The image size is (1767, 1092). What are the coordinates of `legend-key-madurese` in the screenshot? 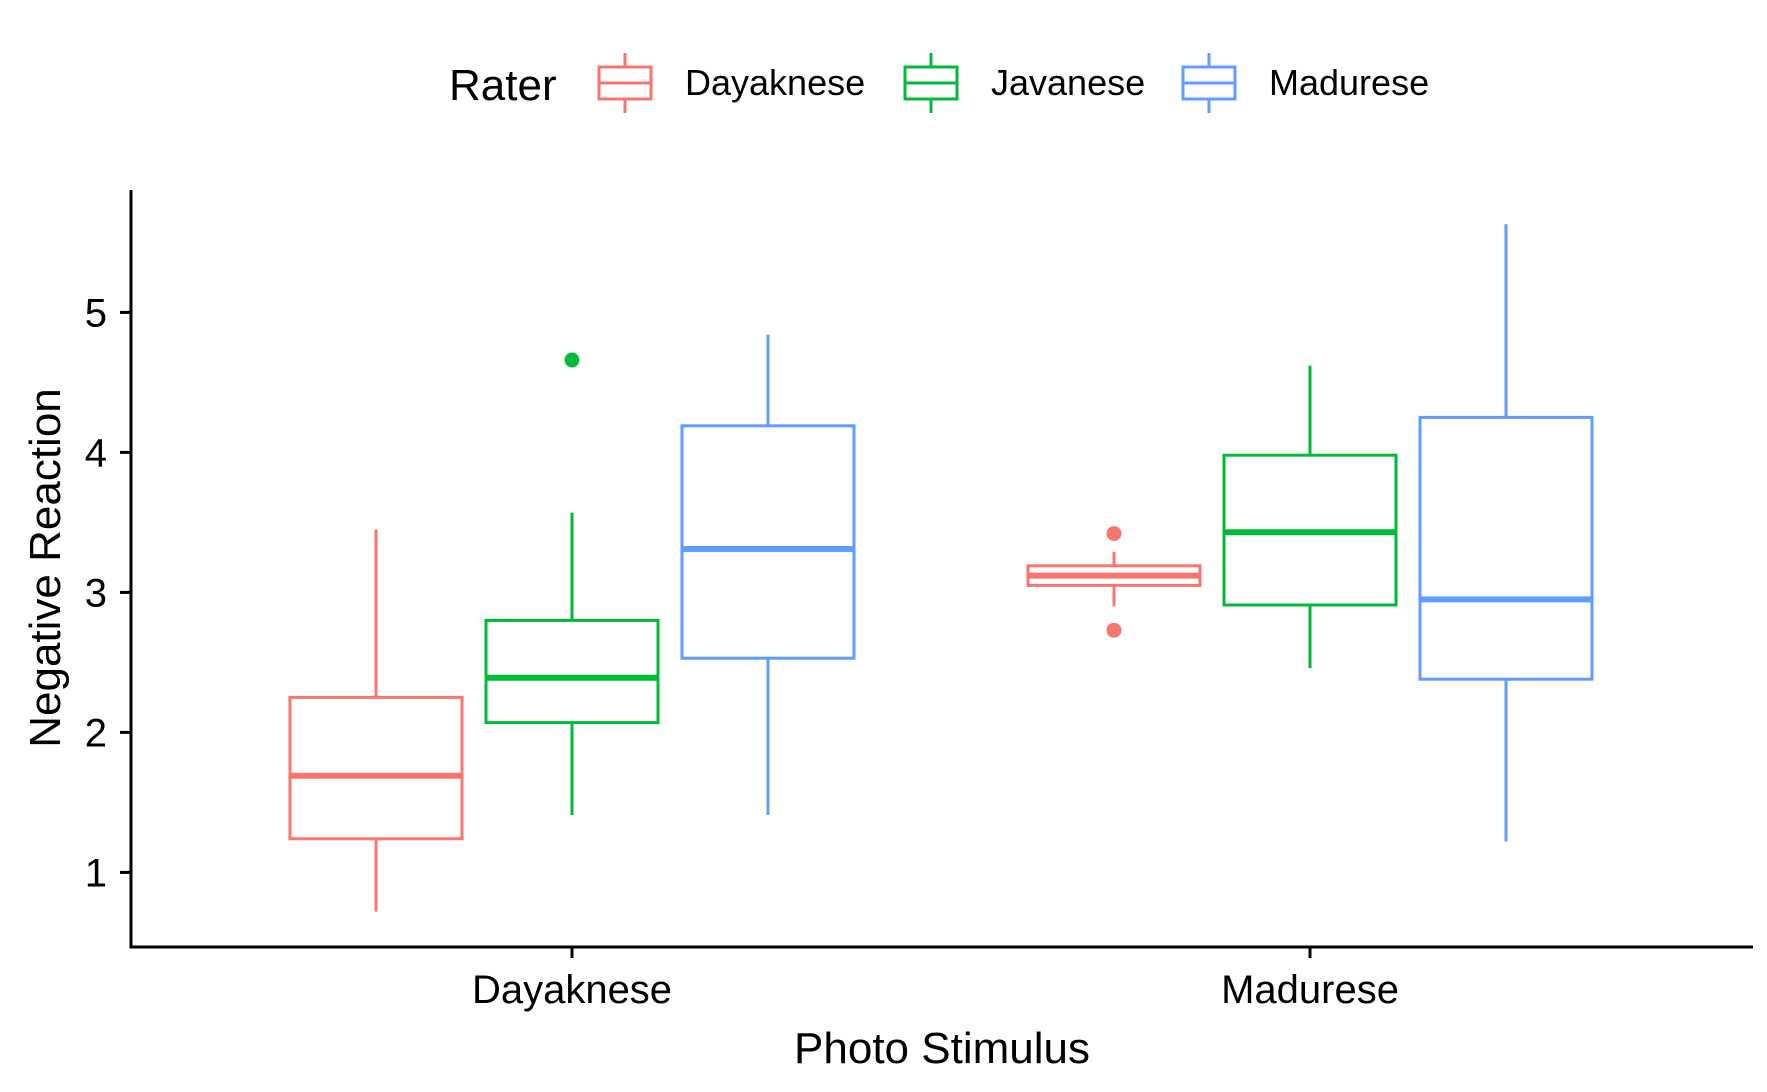 It's located at (1209, 83).